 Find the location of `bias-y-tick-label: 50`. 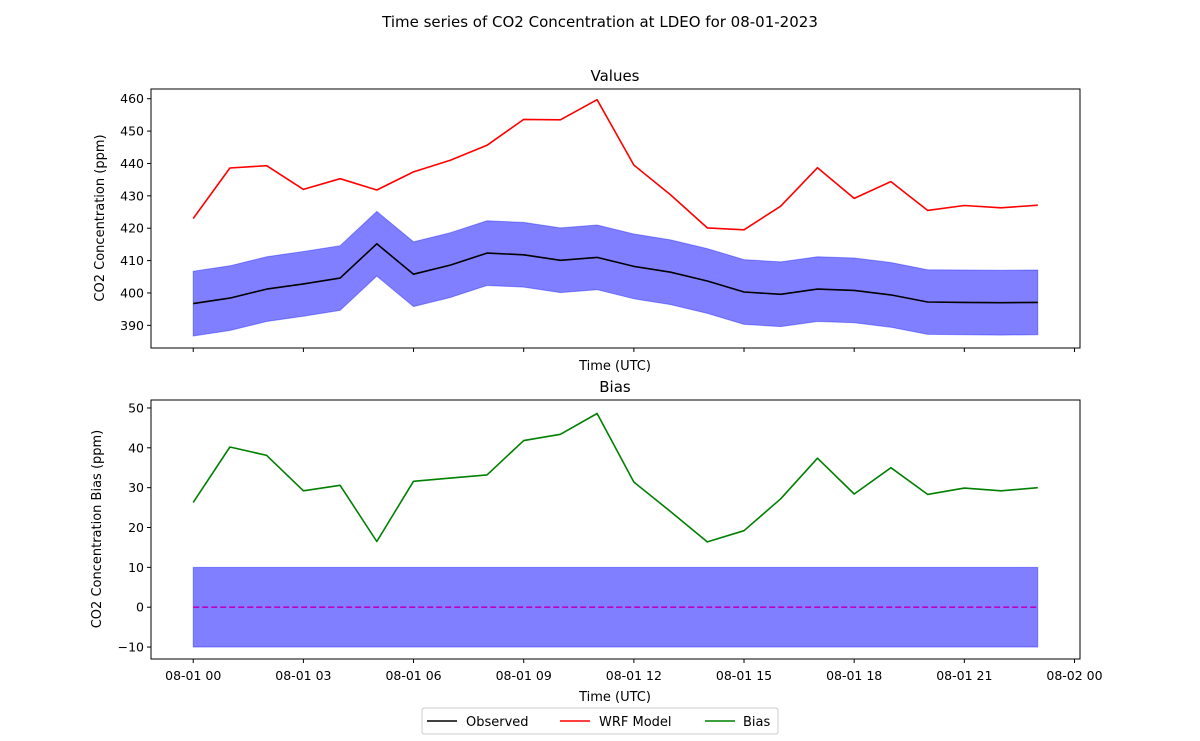

bias-y-tick-label: 50 is located at coordinates (136, 407).